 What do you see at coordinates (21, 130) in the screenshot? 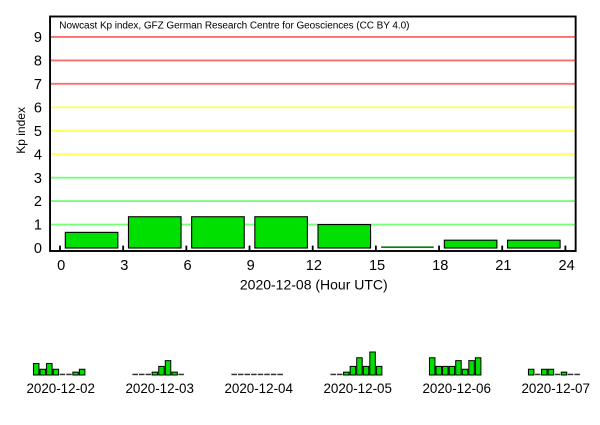
I see `svg-text: Kp index` at bounding box center [21, 130].